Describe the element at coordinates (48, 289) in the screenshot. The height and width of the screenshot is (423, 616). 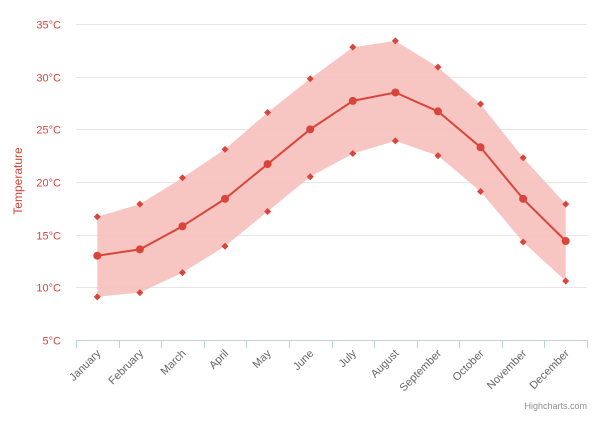
I see `y-tick-label: 10°C` at that location.